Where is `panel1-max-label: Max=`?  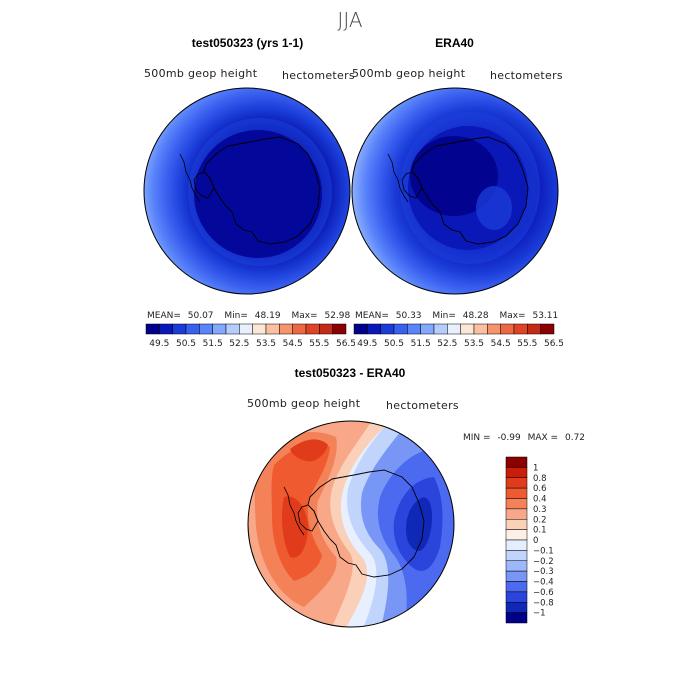 panel1-max-label: Max= is located at coordinates (304, 316).